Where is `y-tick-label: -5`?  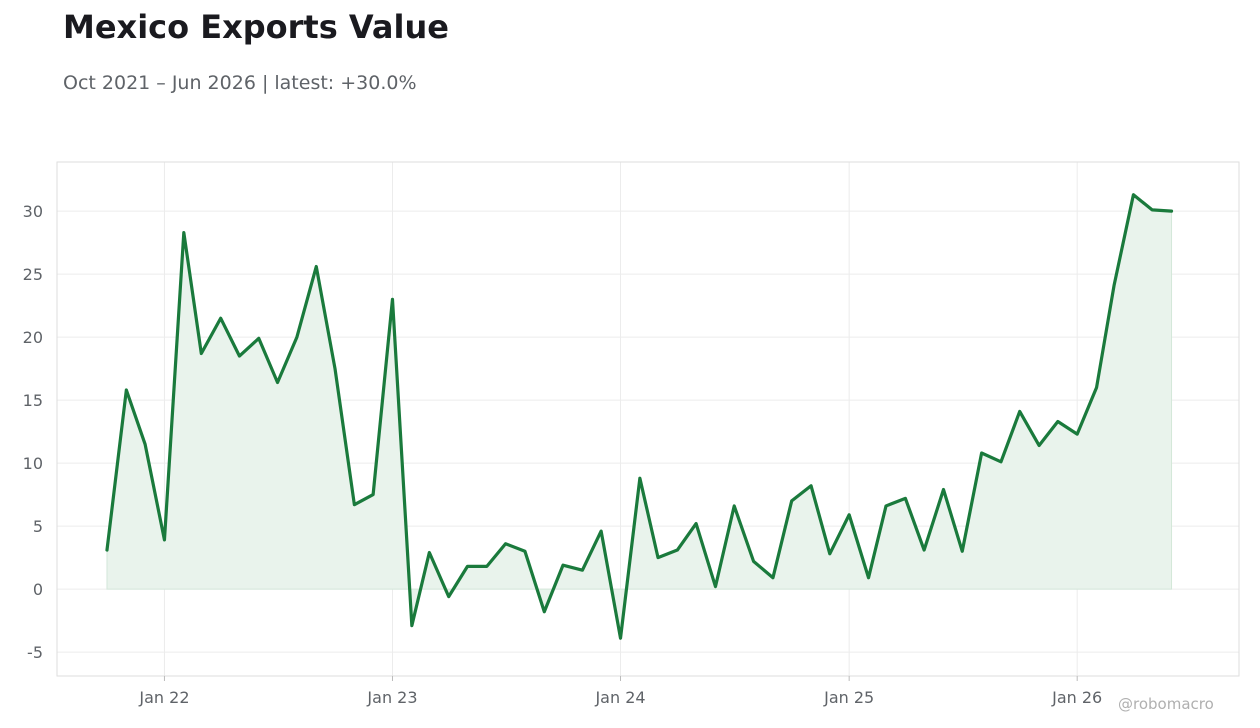 y-tick-label: -5 is located at coordinates (35, 652).